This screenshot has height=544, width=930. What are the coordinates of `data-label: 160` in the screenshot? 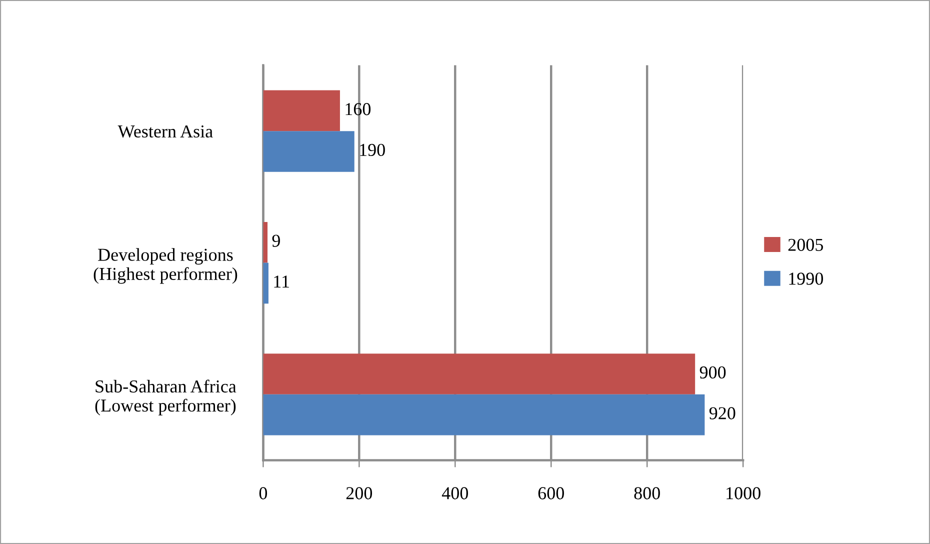 It's located at (358, 109).